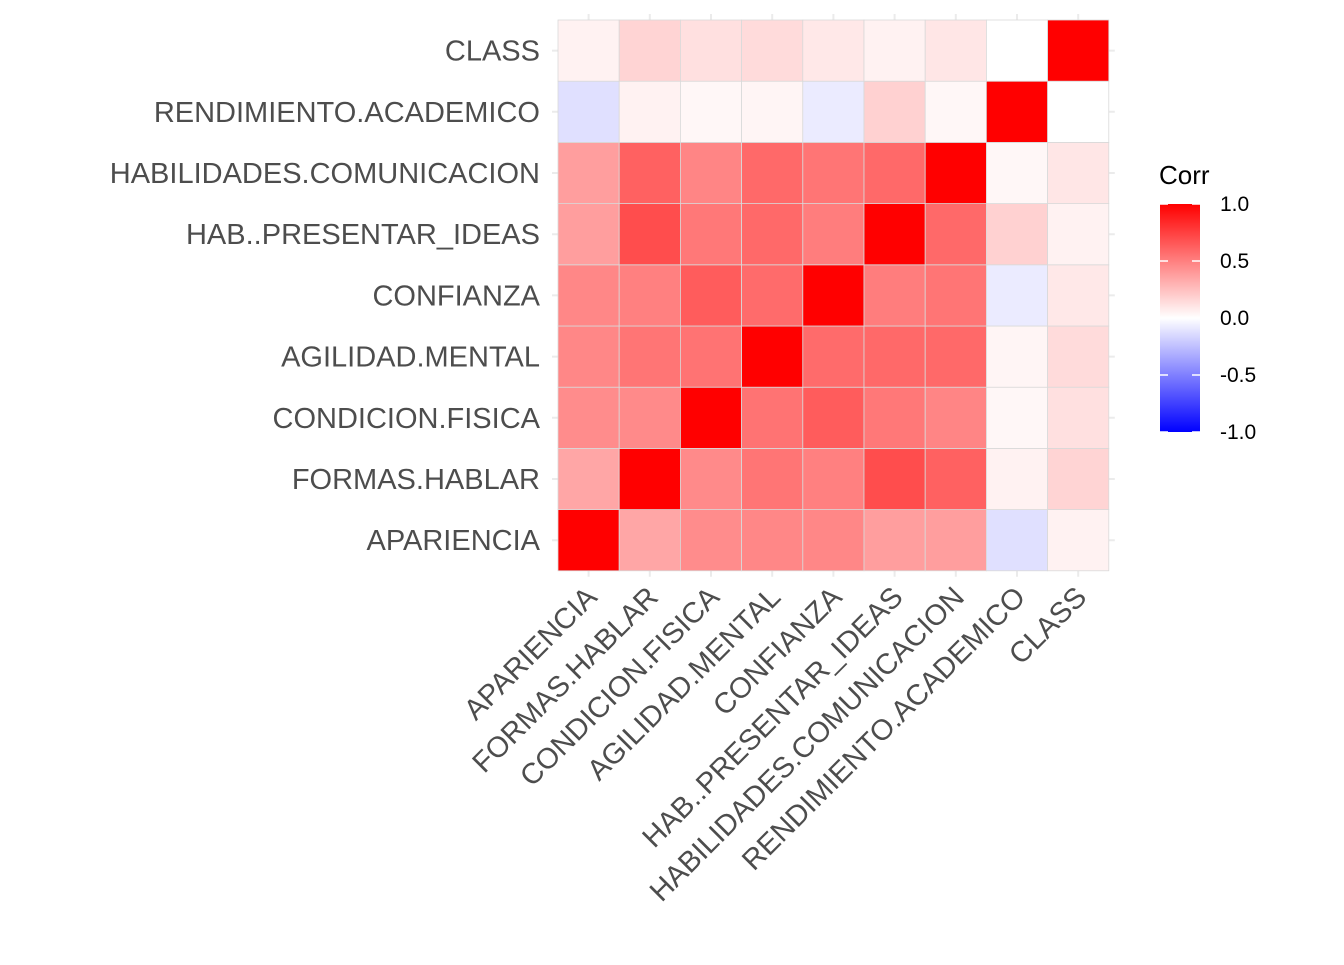 The height and width of the screenshot is (965, 1344). Describe the element at coordinates (1234, 318) in the screenshot. I see `legend-tick-label: 0.0` at that location.